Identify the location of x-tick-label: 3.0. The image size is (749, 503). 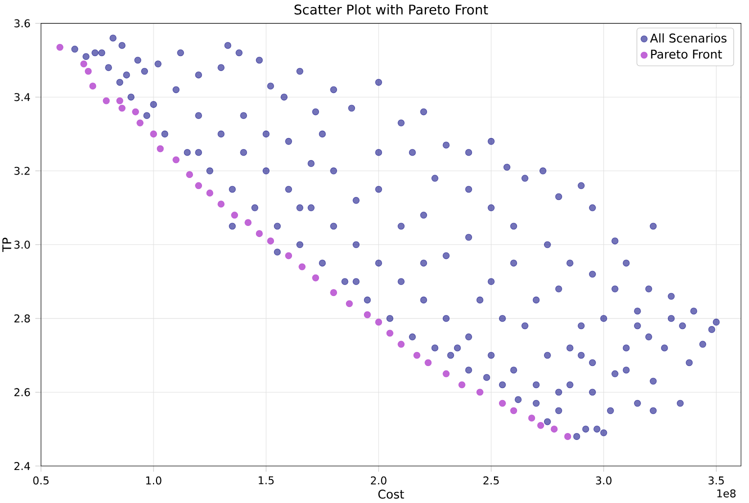
(604, 480).